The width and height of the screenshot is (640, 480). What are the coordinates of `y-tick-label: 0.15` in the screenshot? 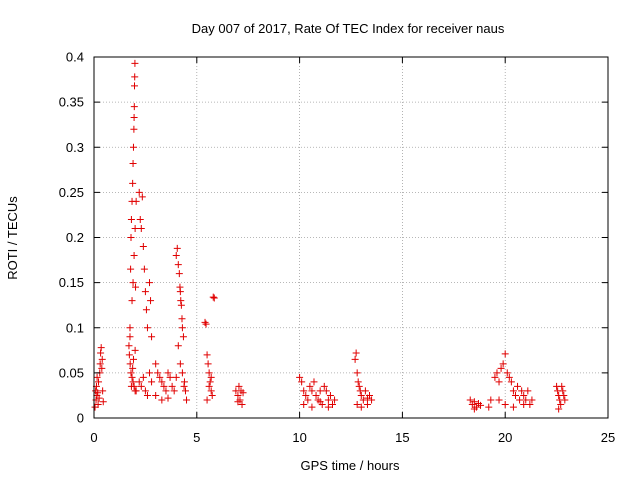 It's located at (71, 282).